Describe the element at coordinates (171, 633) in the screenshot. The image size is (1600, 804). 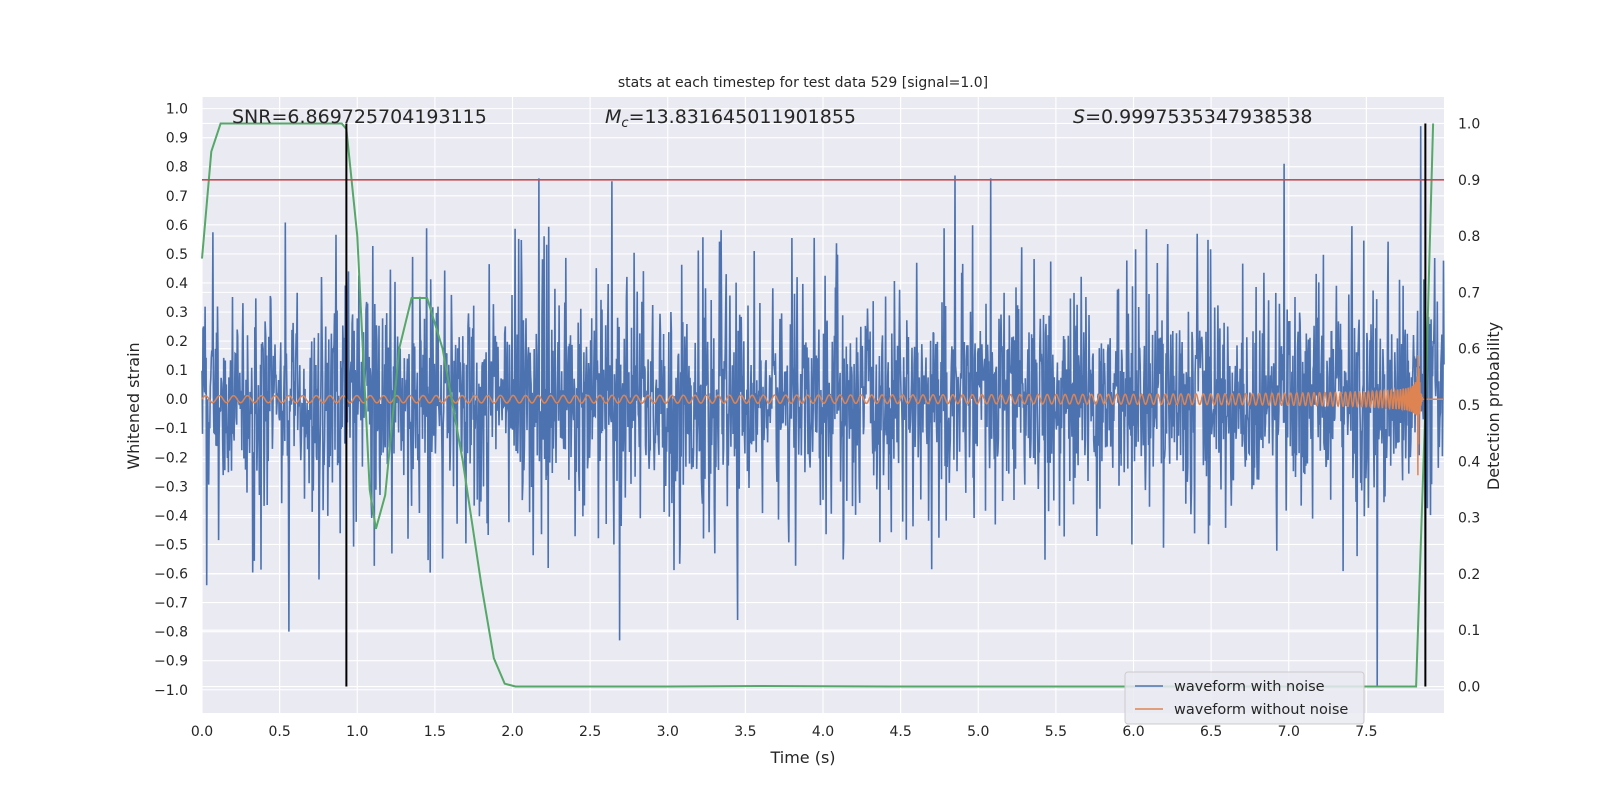
I see `y-tick-label-left: −0.8` at that location.